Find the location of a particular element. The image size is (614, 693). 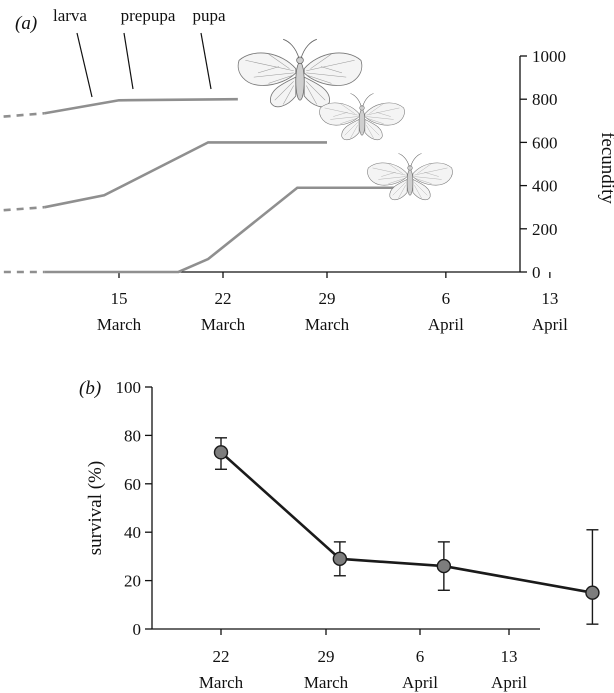

panel-a-x-tick-day: 13 is located at coordinates (549, 298).